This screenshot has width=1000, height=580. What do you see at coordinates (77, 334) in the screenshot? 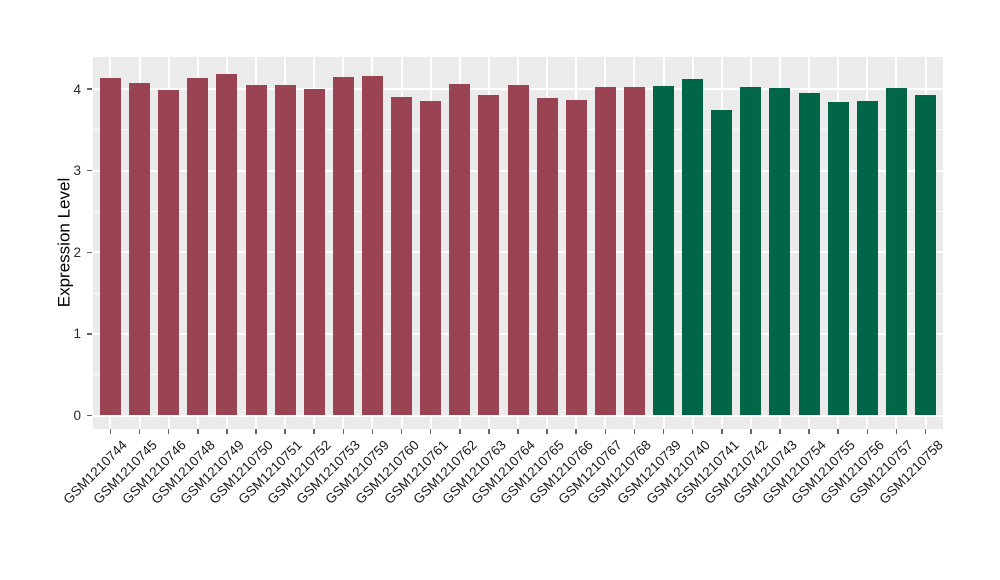
I see `y-tick-label: 1` at bounding box center [77, 334].